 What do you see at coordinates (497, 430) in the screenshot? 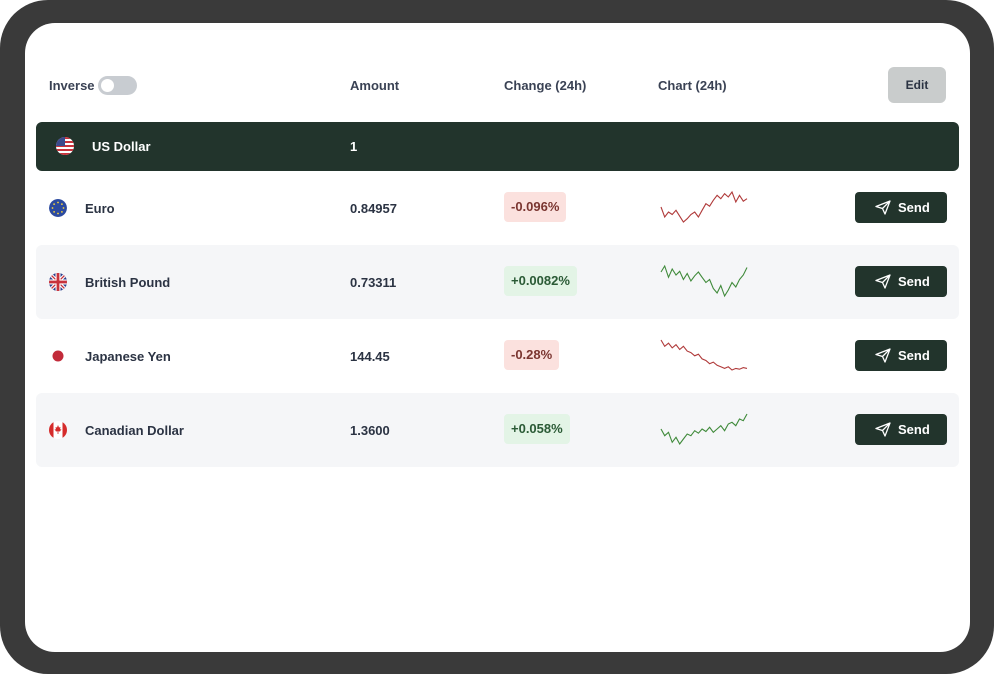
I see `currency-row-canadian-dollar: Canadian Dollar 1.3600 +0.058% Send` at bounding box center [497, 430].